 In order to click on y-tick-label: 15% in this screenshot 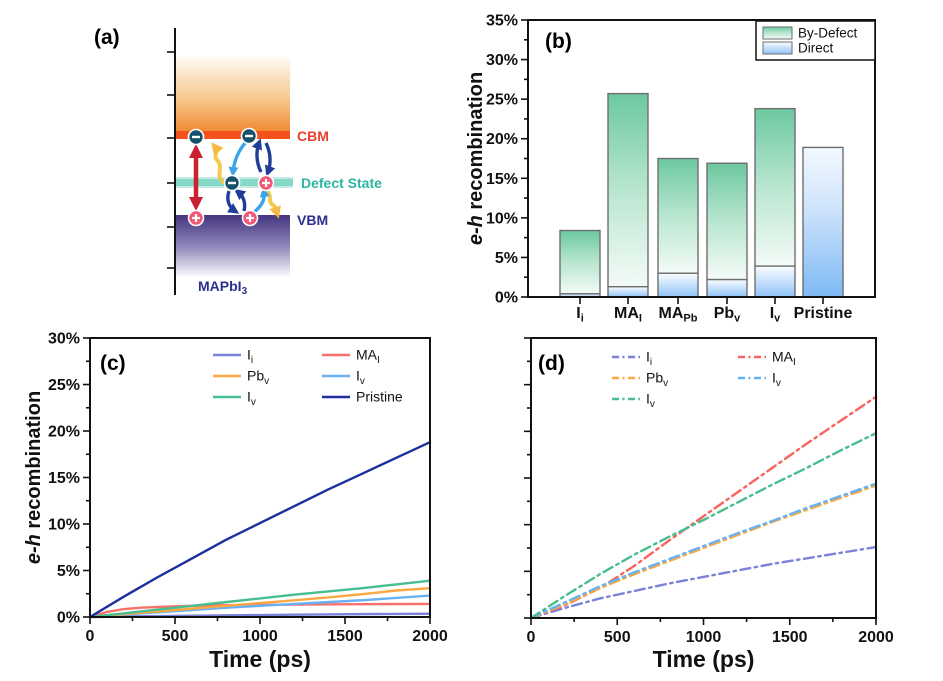, I will do `click(502, 179)`.